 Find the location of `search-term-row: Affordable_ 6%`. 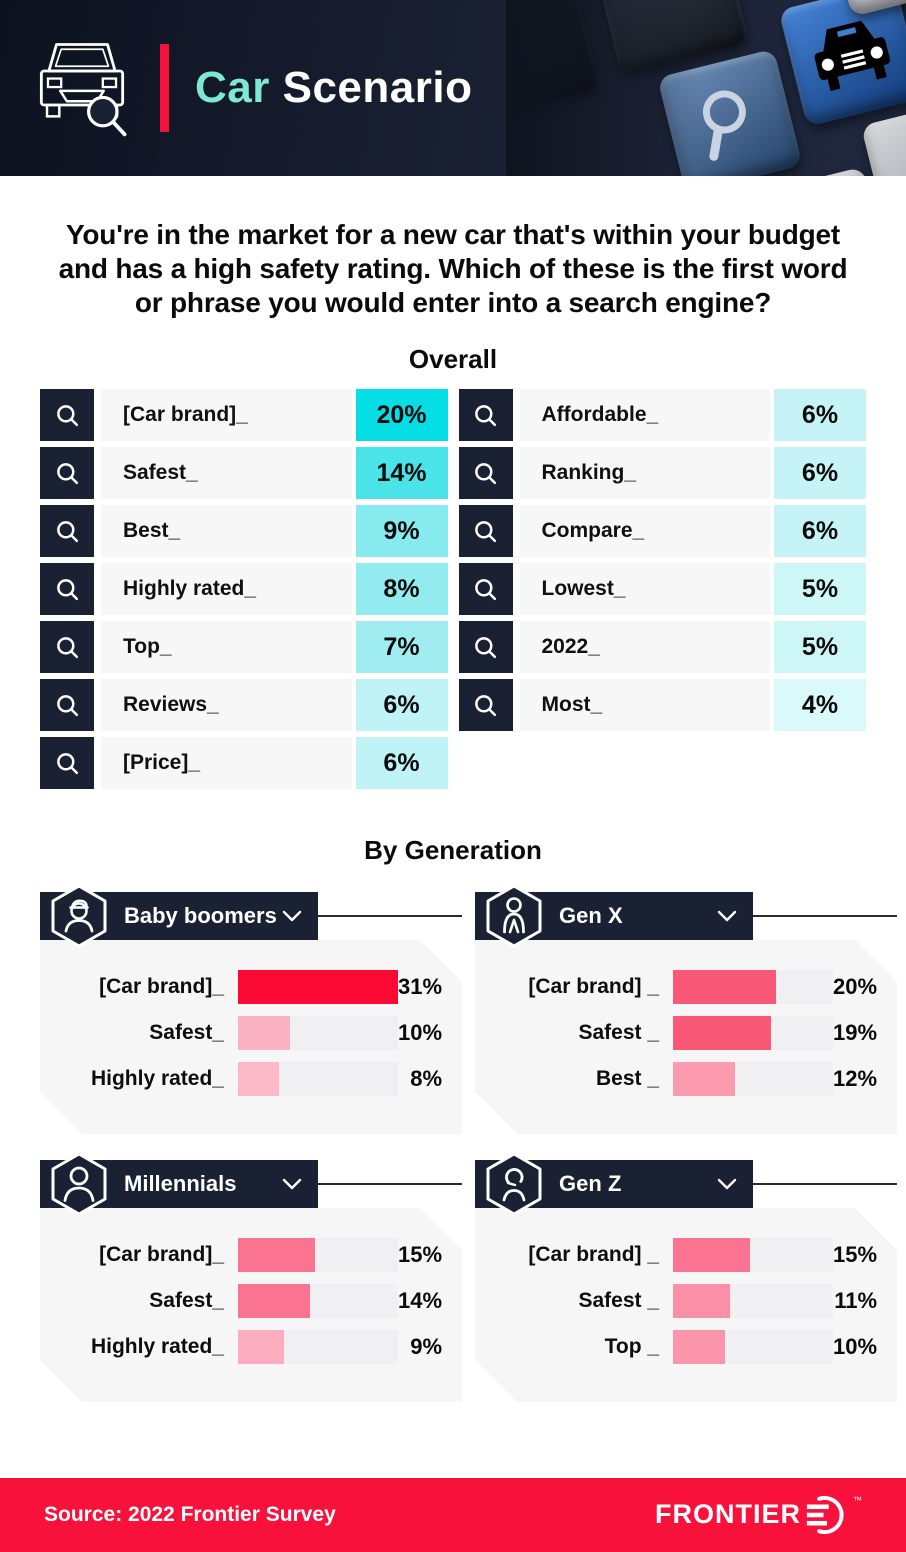

search-term-row: Affordable_ 6% is located at coordinates (662, 415).